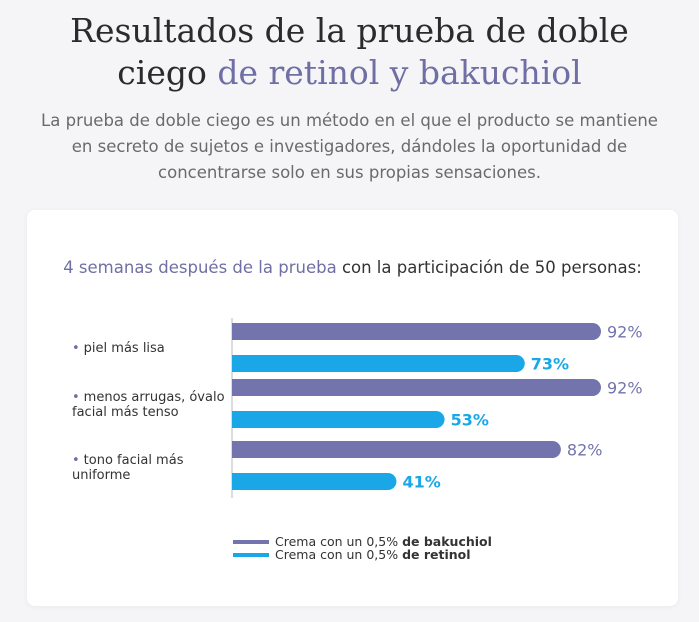 This screenshot has height=622, width=699. What do you see at coordinates (251, 541) in the screenshot?
I see `legend-swatch-bakuchiol` at bounding box center [251, 541].